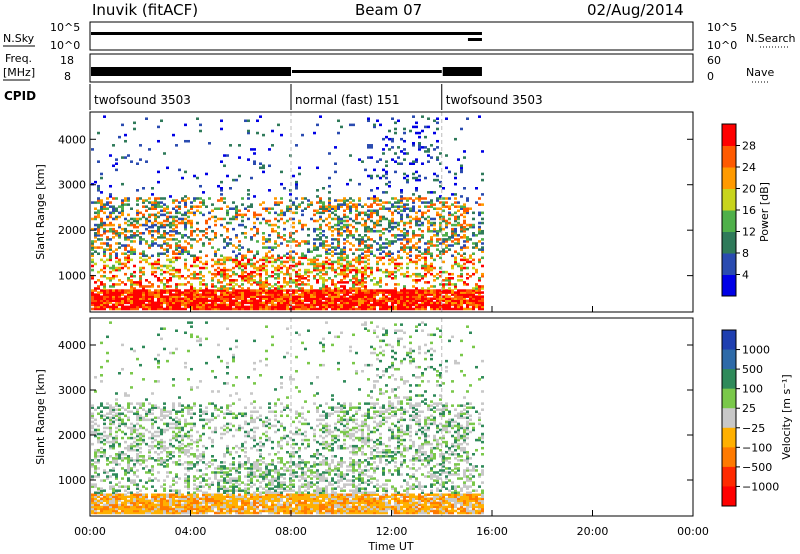 The height and width of the screenshot is (554, 800). Describe the element at coordinates (311, 296) in the screenshot. I see `power-cell-2055` at that location.